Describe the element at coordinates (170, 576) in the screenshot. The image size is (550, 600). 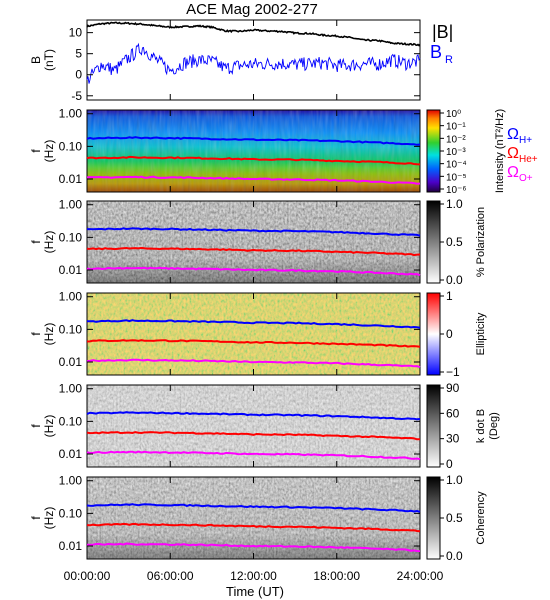
I see `x-tick-label: 06:00:00` at that location.